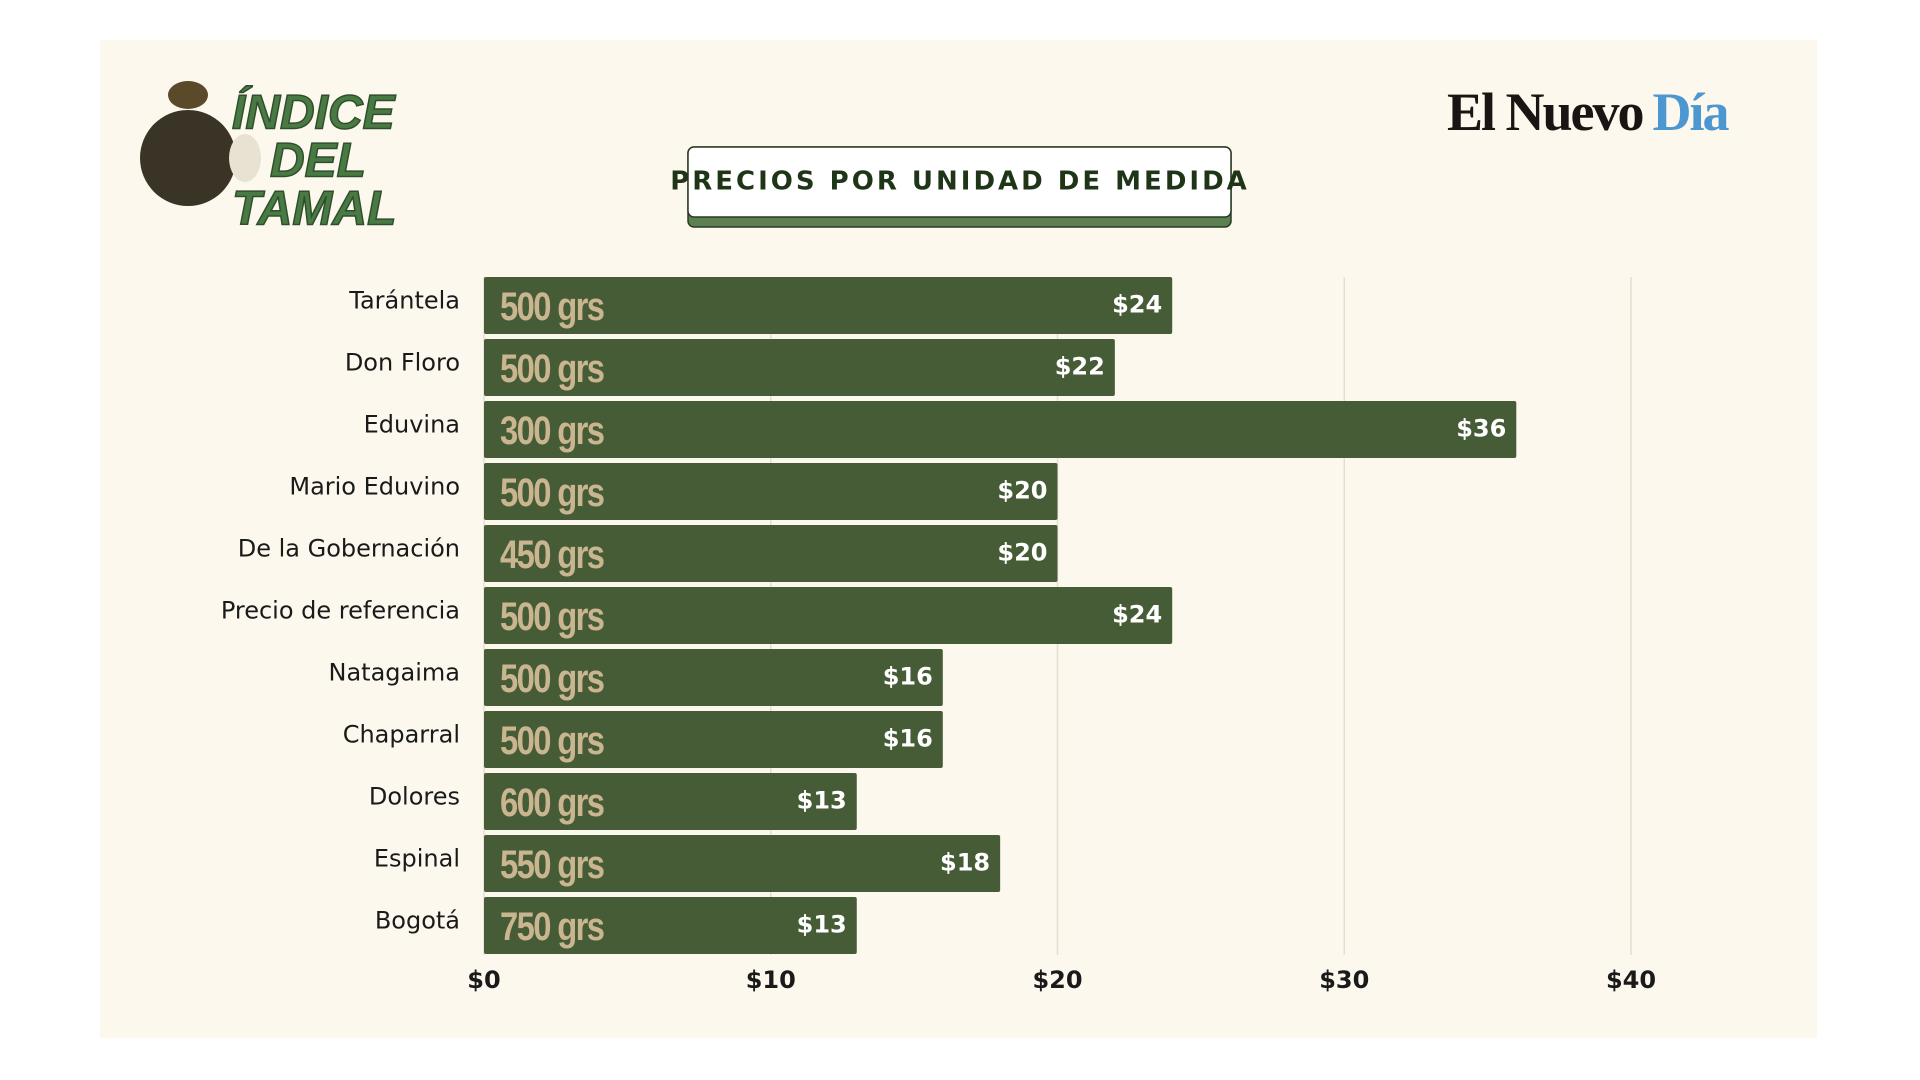 Image resolution: width=1920 pixels, height=1080 pixels. I want to click on title-box: PRECIOS POR UNIDAD DE MEDIDA, so click(960, 187).